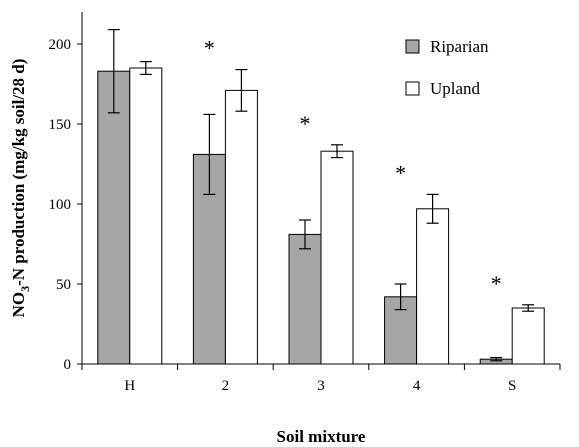 The height and width of the screenshot is (447, 579). I want to click on y-axis-title: NO3-N production (mg/kg soil/28 d), so click(20, 188).